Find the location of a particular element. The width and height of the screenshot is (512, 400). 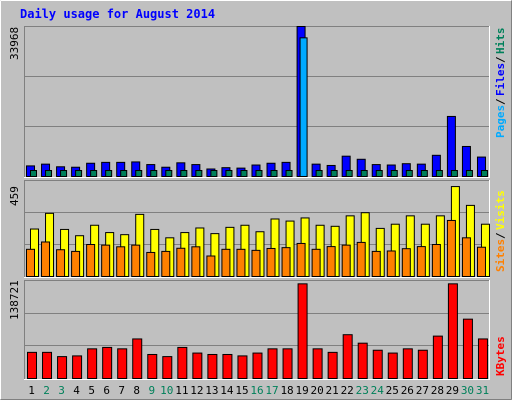

files-axis-max-label: 33968 is located at coordinates (14, 43).